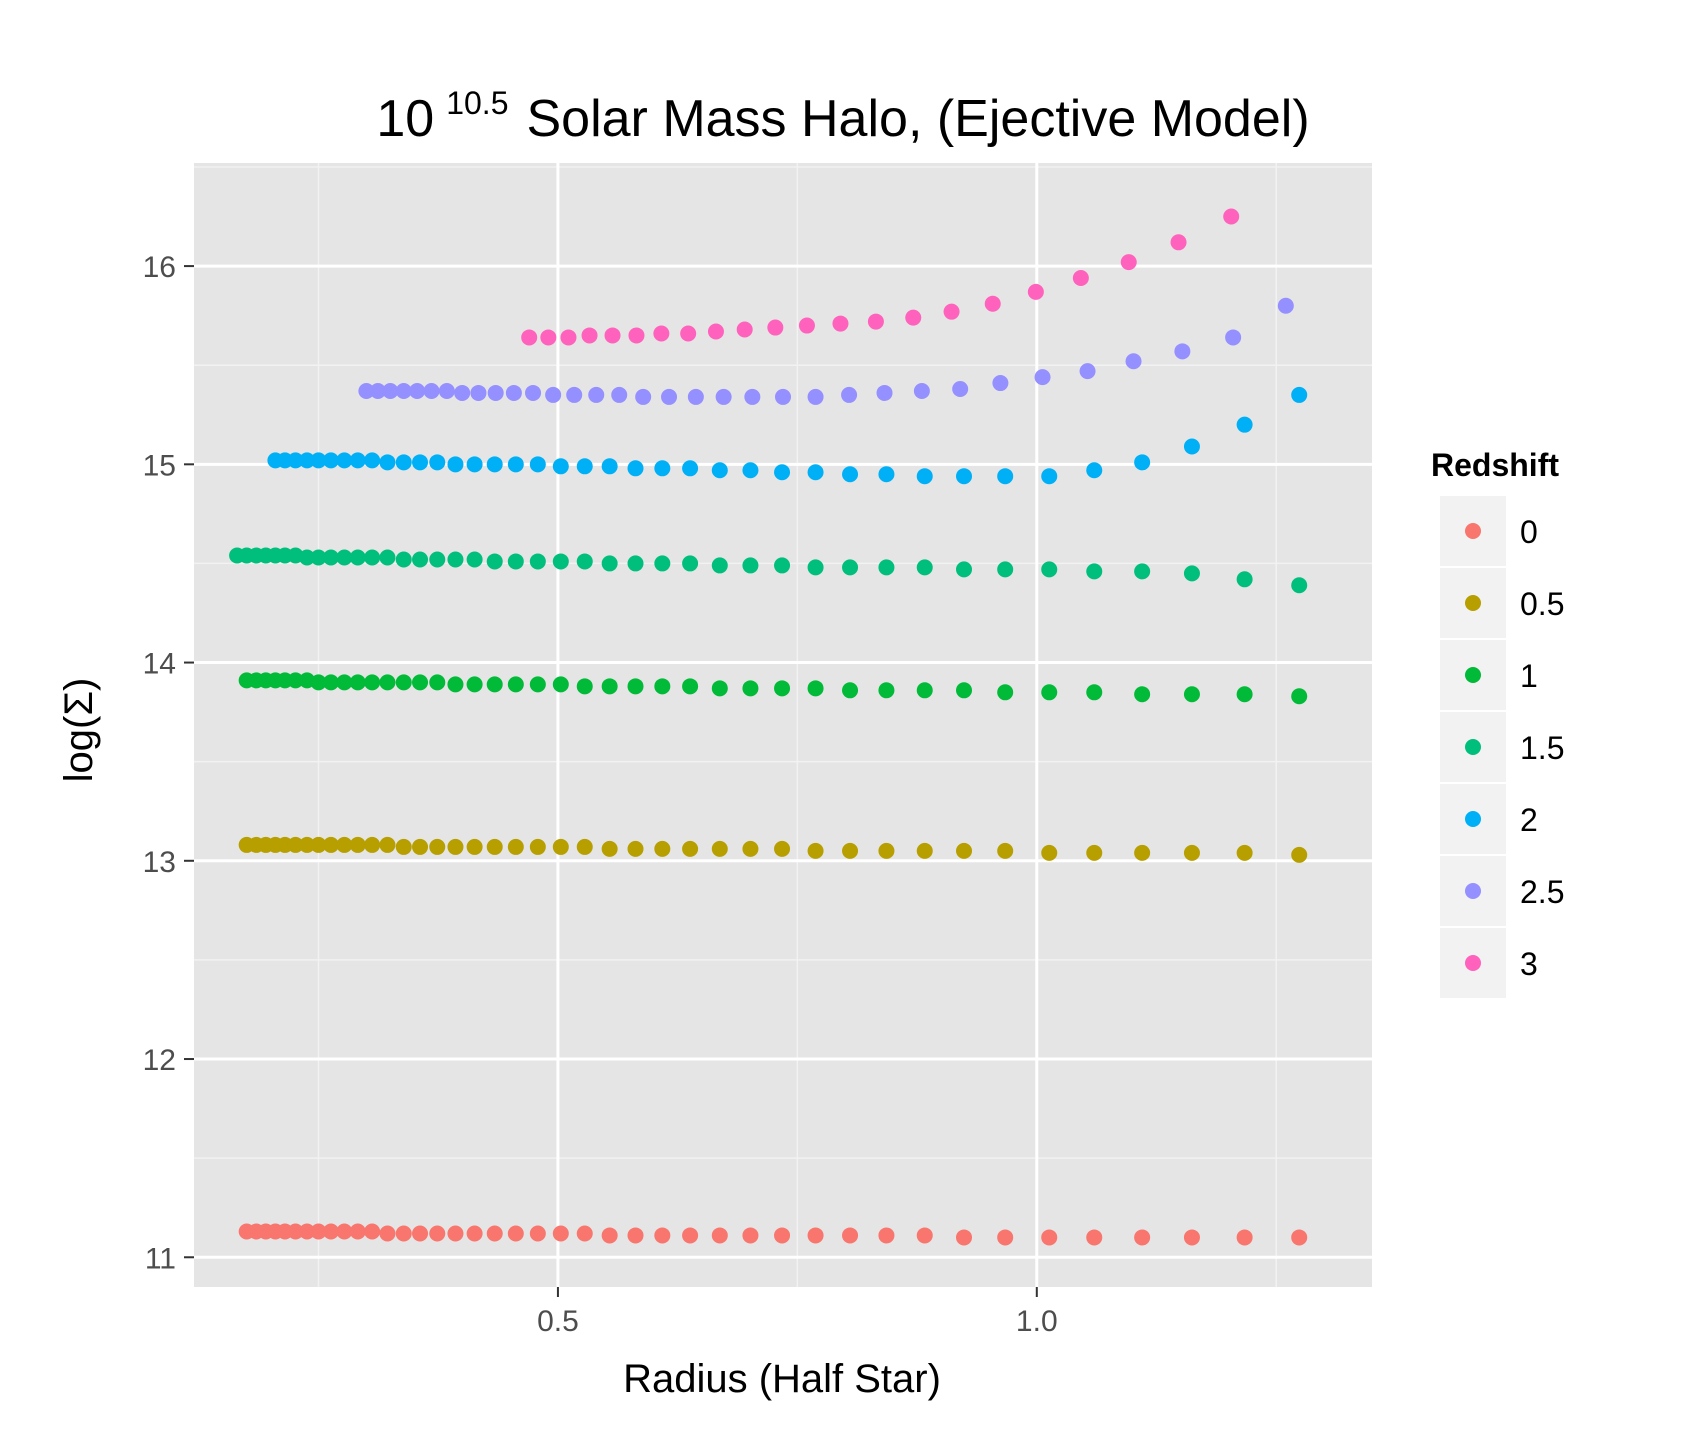  Describe the element at coordinates (477, 103) in the screenshot. I see `title-superscript: 10.5` at that location.